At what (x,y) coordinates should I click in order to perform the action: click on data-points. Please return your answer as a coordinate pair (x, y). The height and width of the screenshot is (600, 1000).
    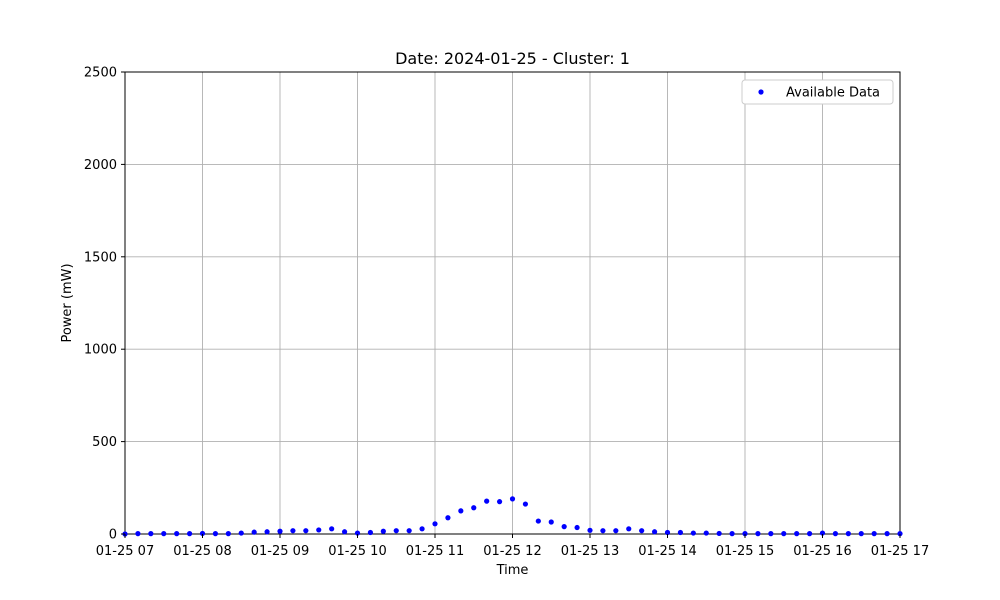
    Looking at the image, I should click on (512, 516).